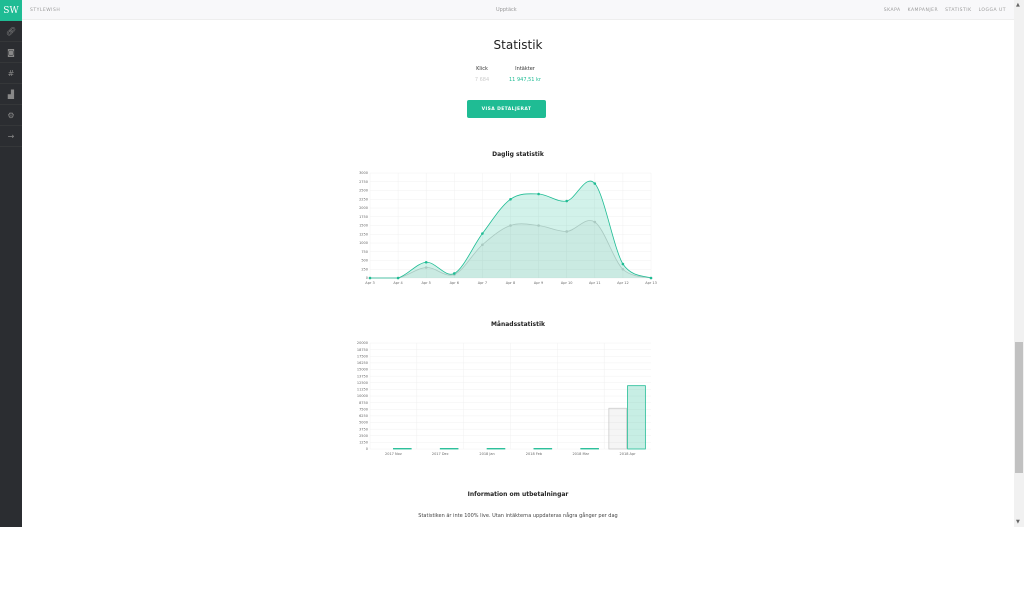 Image resolution: width=1024 pixels, height=596 pixels. I want to click on clicks-label: Klick, so click(482, 69).